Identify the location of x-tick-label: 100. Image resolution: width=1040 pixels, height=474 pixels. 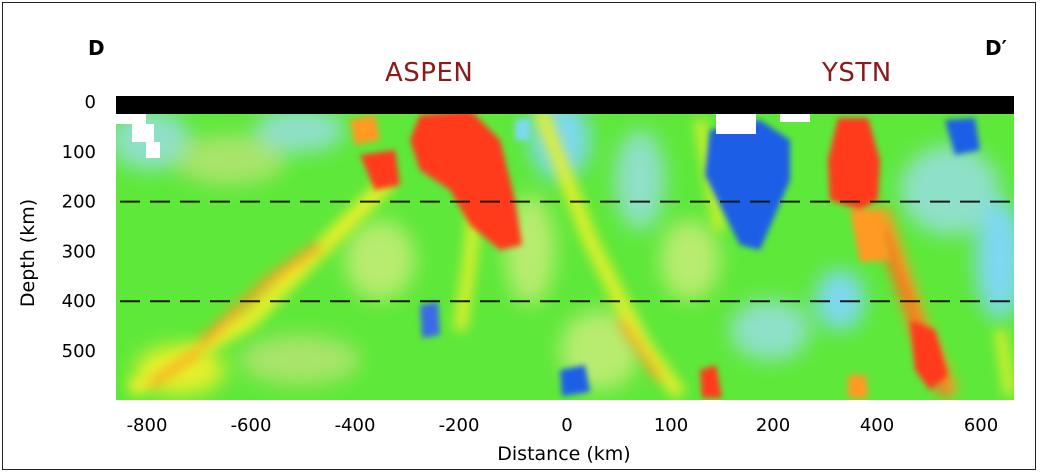
(671, 425).